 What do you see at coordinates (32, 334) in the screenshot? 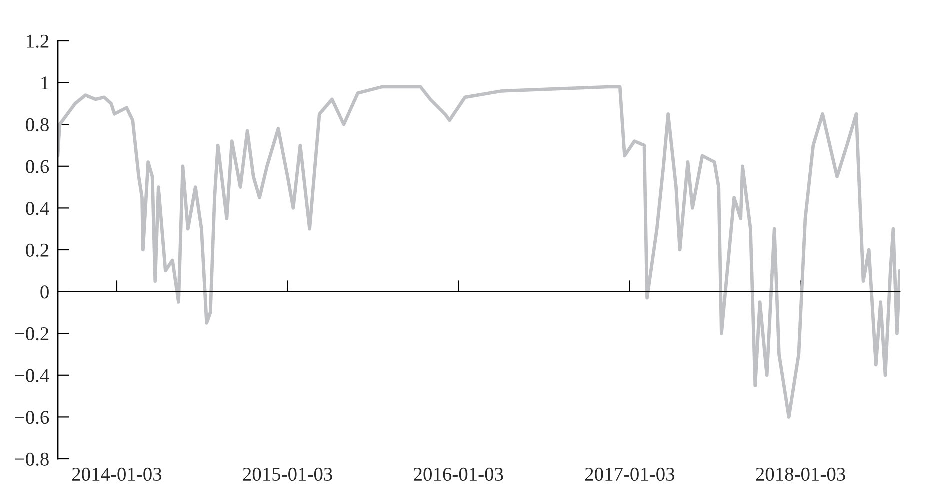
I see `y-tick-label: −0.2` at bounding box center [32, 334].